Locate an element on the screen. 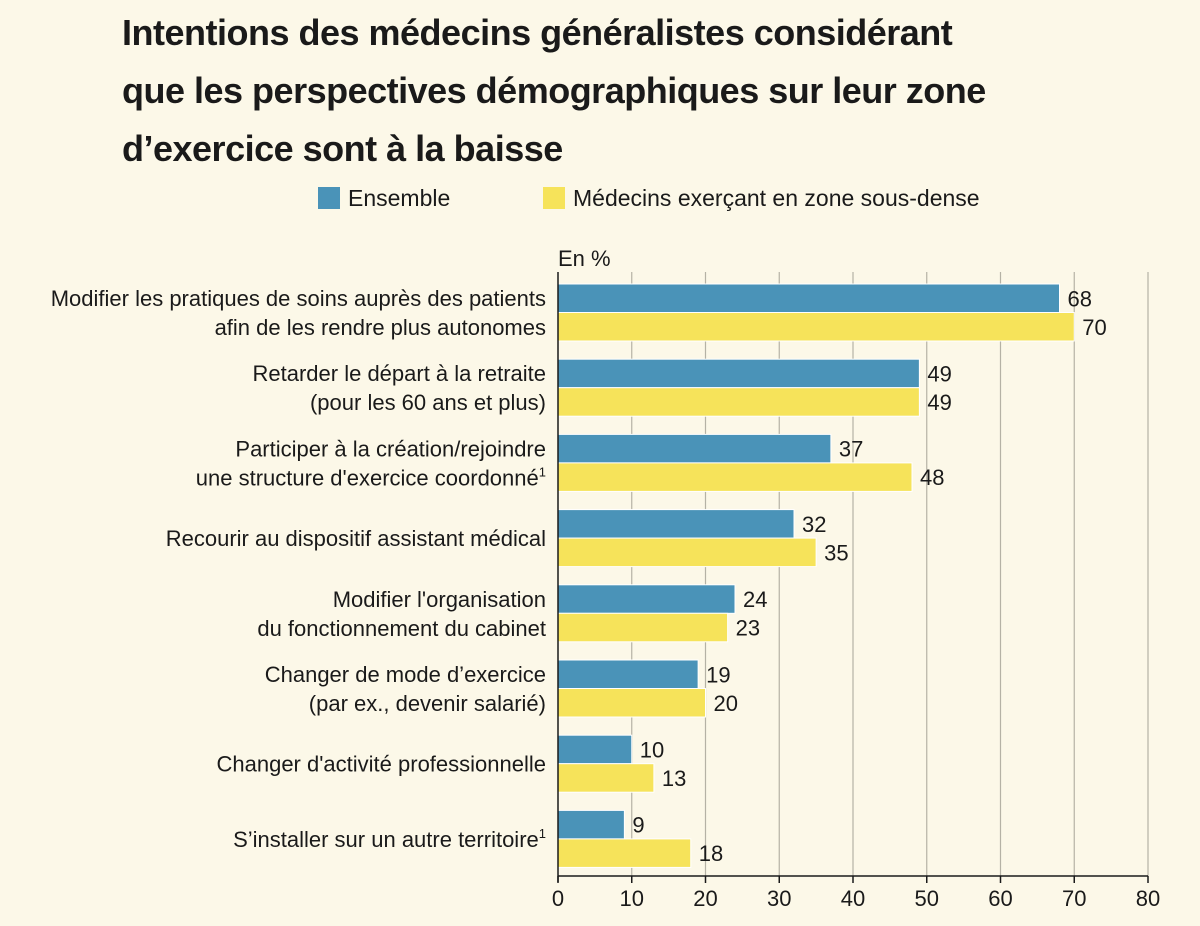 This screenshot has width=1200, height=926. value-label-zone-sous-dense-1: 49 is located at coordinates (939, 402).